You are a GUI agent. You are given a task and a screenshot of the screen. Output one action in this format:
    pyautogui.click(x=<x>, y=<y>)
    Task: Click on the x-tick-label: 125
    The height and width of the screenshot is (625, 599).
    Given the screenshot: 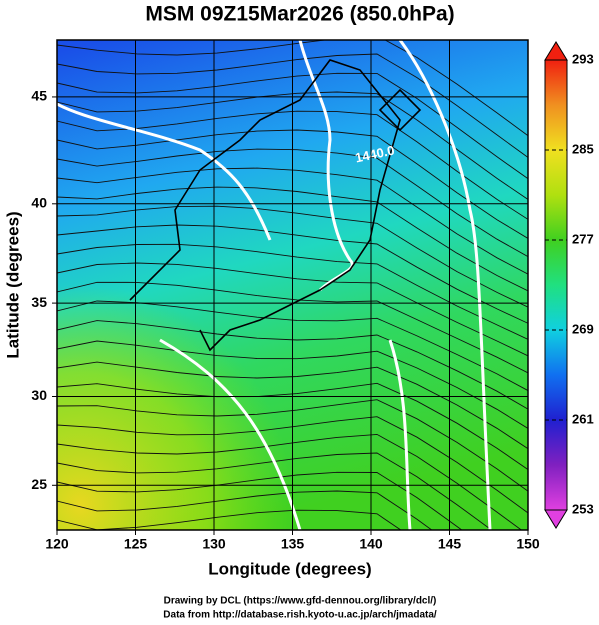 What is the action you would take?
    pyautogui.click(x=136, y=544)
    